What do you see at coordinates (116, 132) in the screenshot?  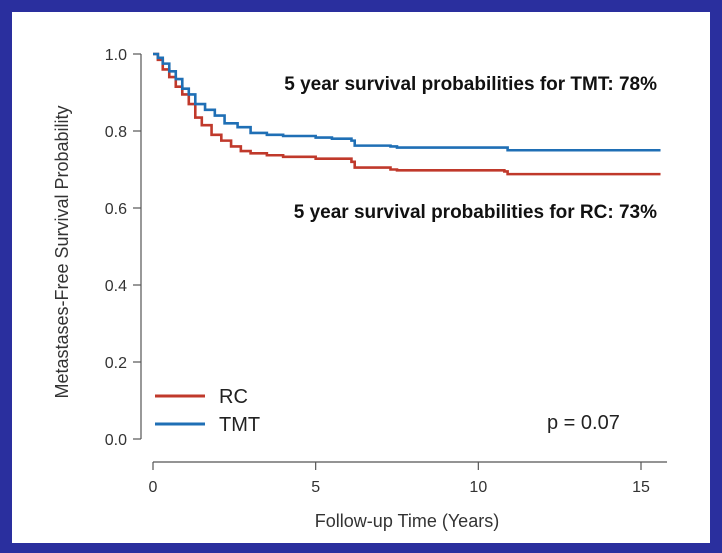 I see `y-tick-label: 0.8` at bounding box center [116, 132].